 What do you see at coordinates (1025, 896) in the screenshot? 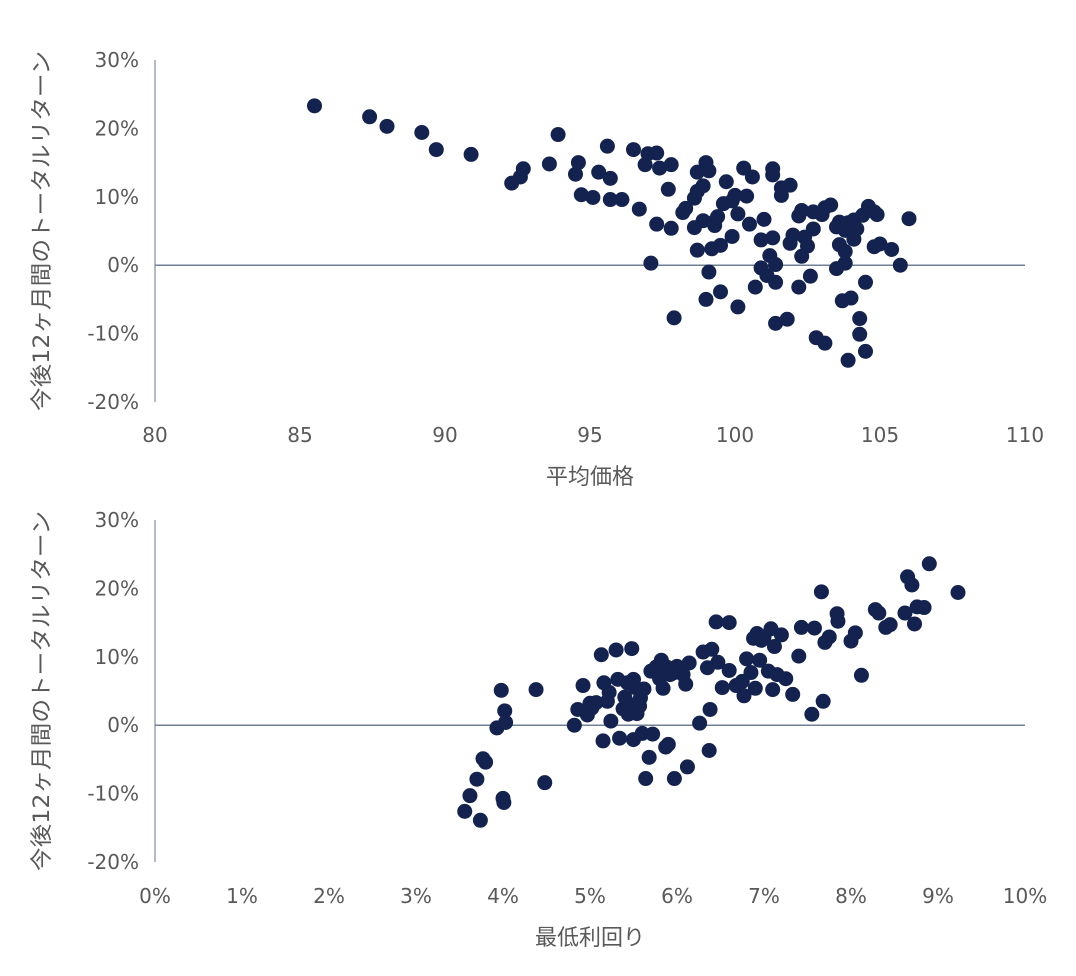
I see `x-tick-label: 10%` at bounding box center [1025, 896].